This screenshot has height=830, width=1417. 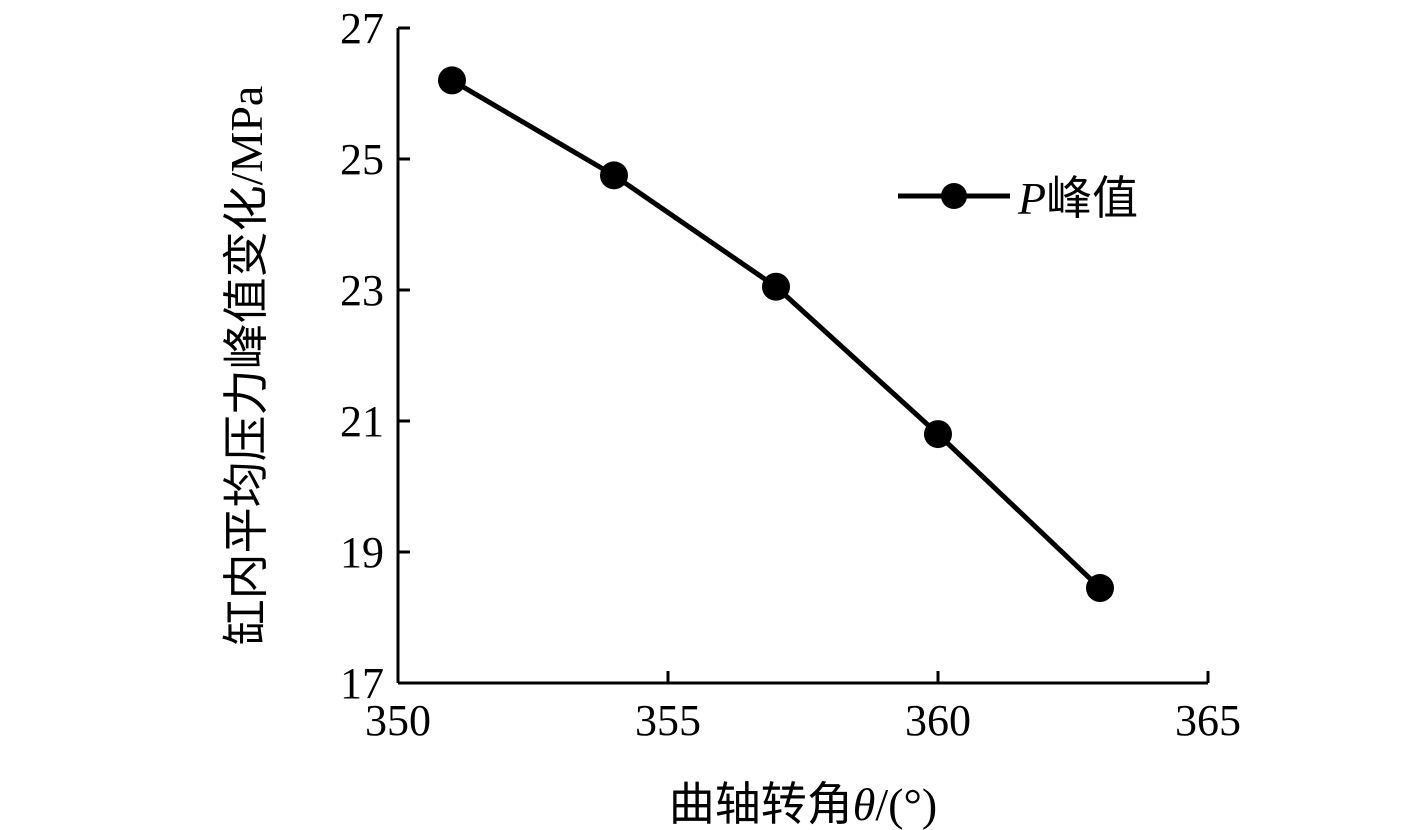 I want to click on x-axis-title: 曲轴转角θ/(°), so click(x=803, y=804).